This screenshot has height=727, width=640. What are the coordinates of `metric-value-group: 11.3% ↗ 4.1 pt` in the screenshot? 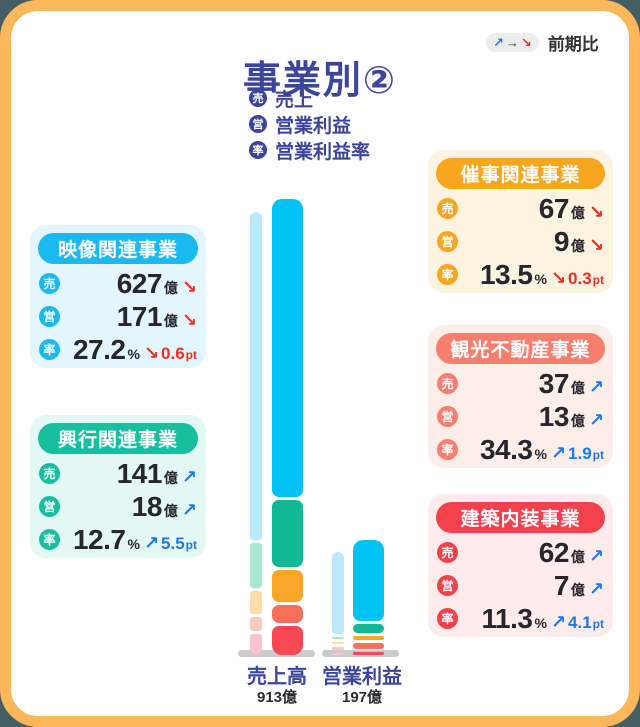 It's located at (531, 619).